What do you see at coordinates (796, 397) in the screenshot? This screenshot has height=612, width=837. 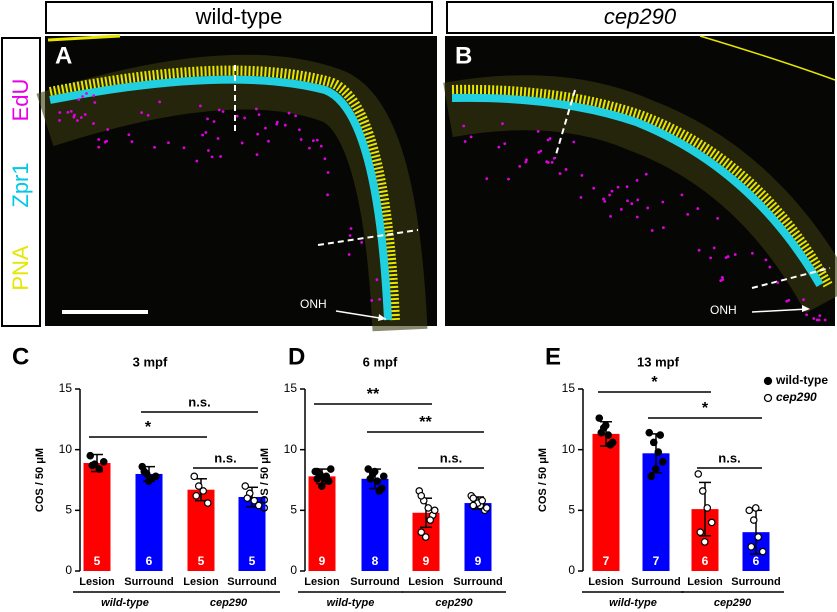 I see `legend-label: cep290` at bounding box center [796, 397].